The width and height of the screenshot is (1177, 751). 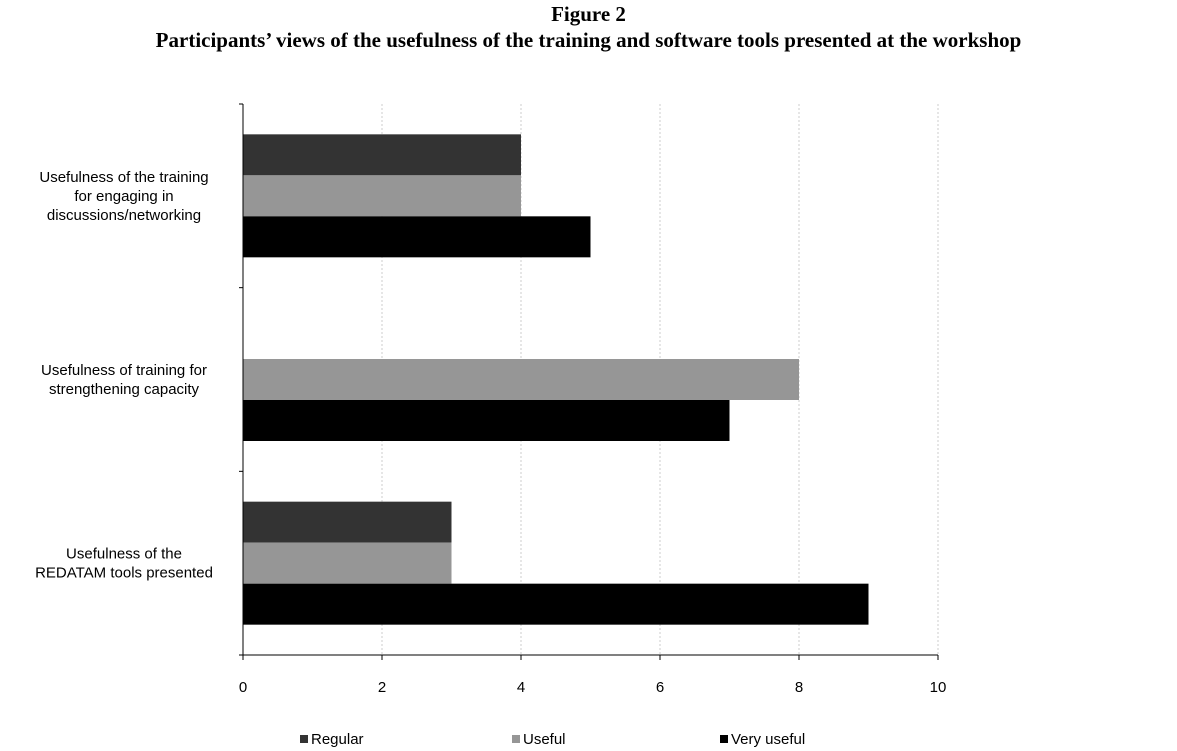 What do you see at coordinates (382, 687) in the screenshot?
I see `x-tick-label-2: 2` at bounding box center [382, 687].